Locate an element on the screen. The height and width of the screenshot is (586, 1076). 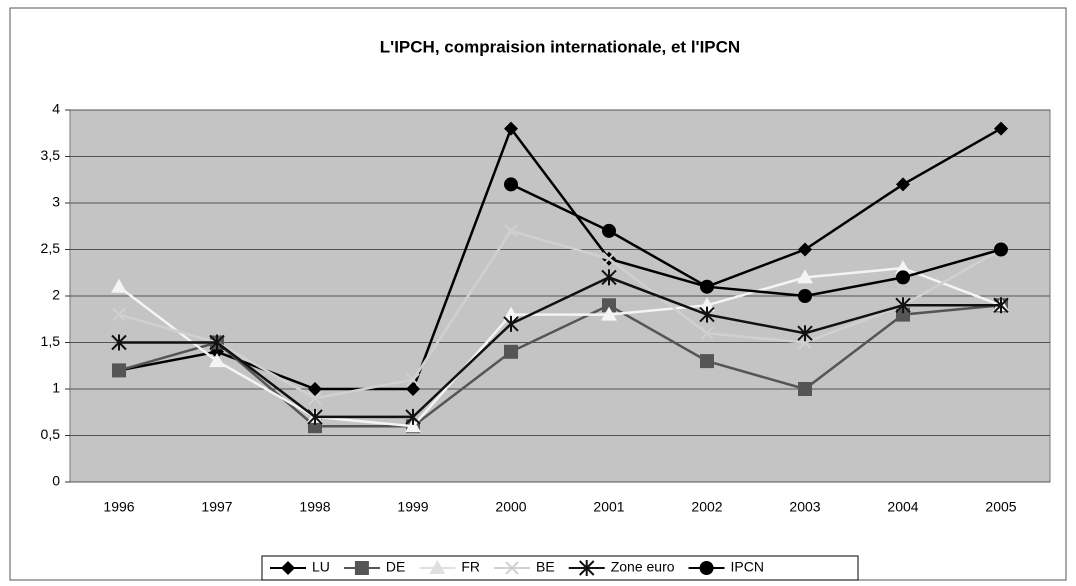
y-tick-label: 1 is located at coordinates (56, 388).